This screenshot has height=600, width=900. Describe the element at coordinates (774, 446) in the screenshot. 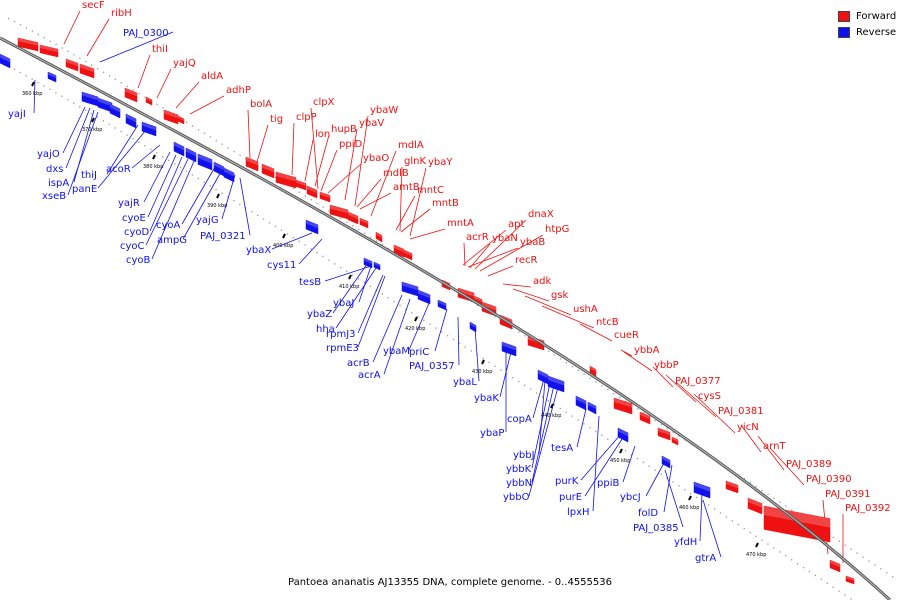

I see `forward-gene-label: arnT` at that location.